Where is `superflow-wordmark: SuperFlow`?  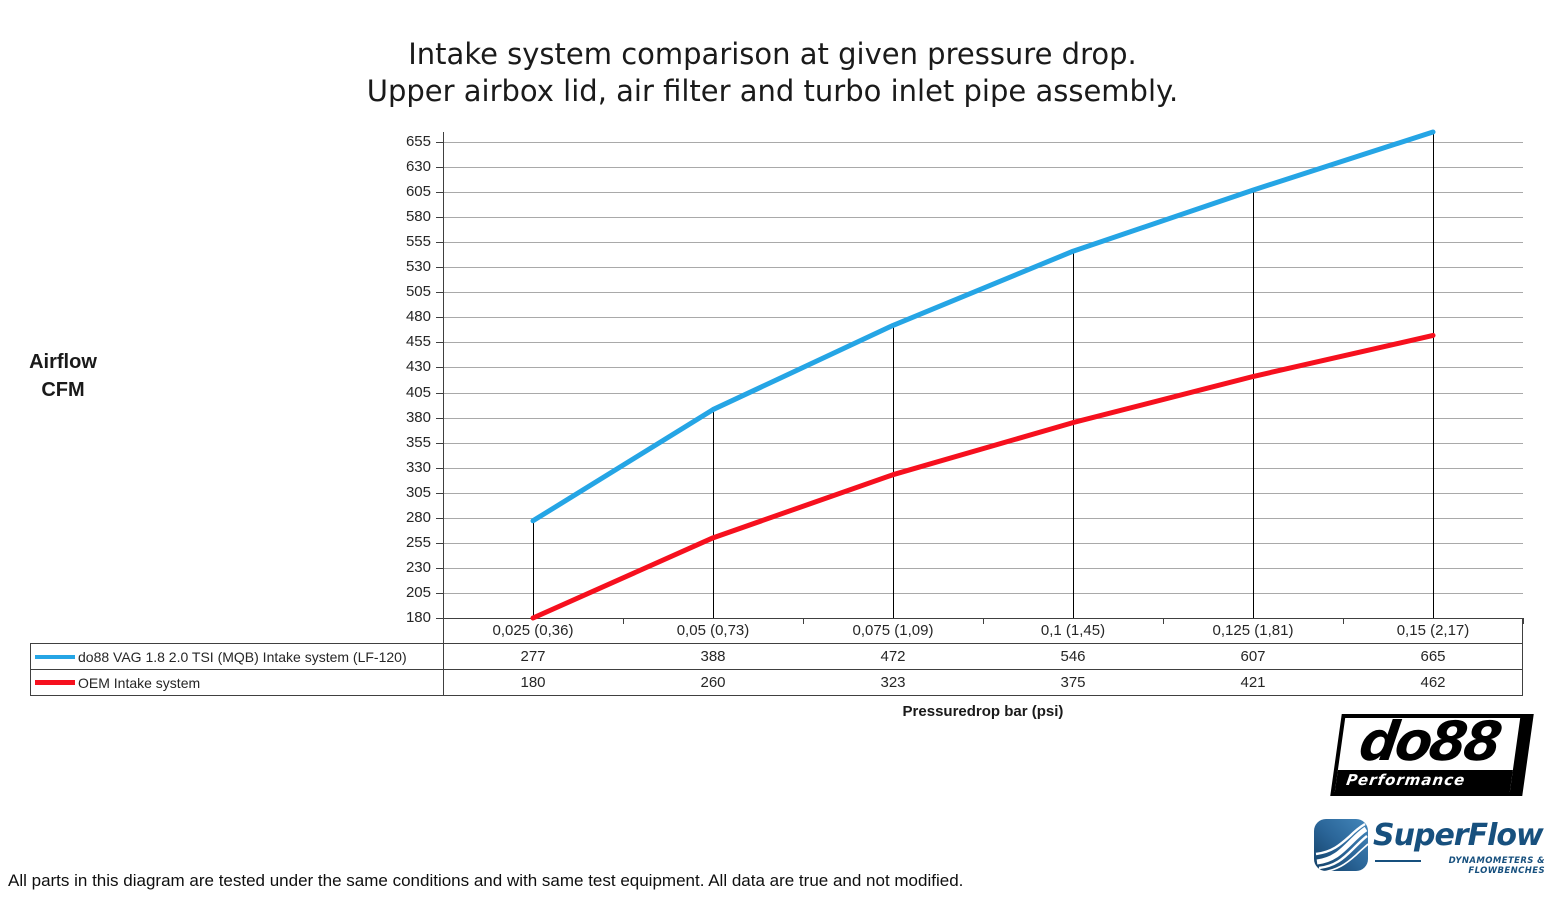 superflow-wordmark: SuperFlow is located at coordinates (1458, 835).